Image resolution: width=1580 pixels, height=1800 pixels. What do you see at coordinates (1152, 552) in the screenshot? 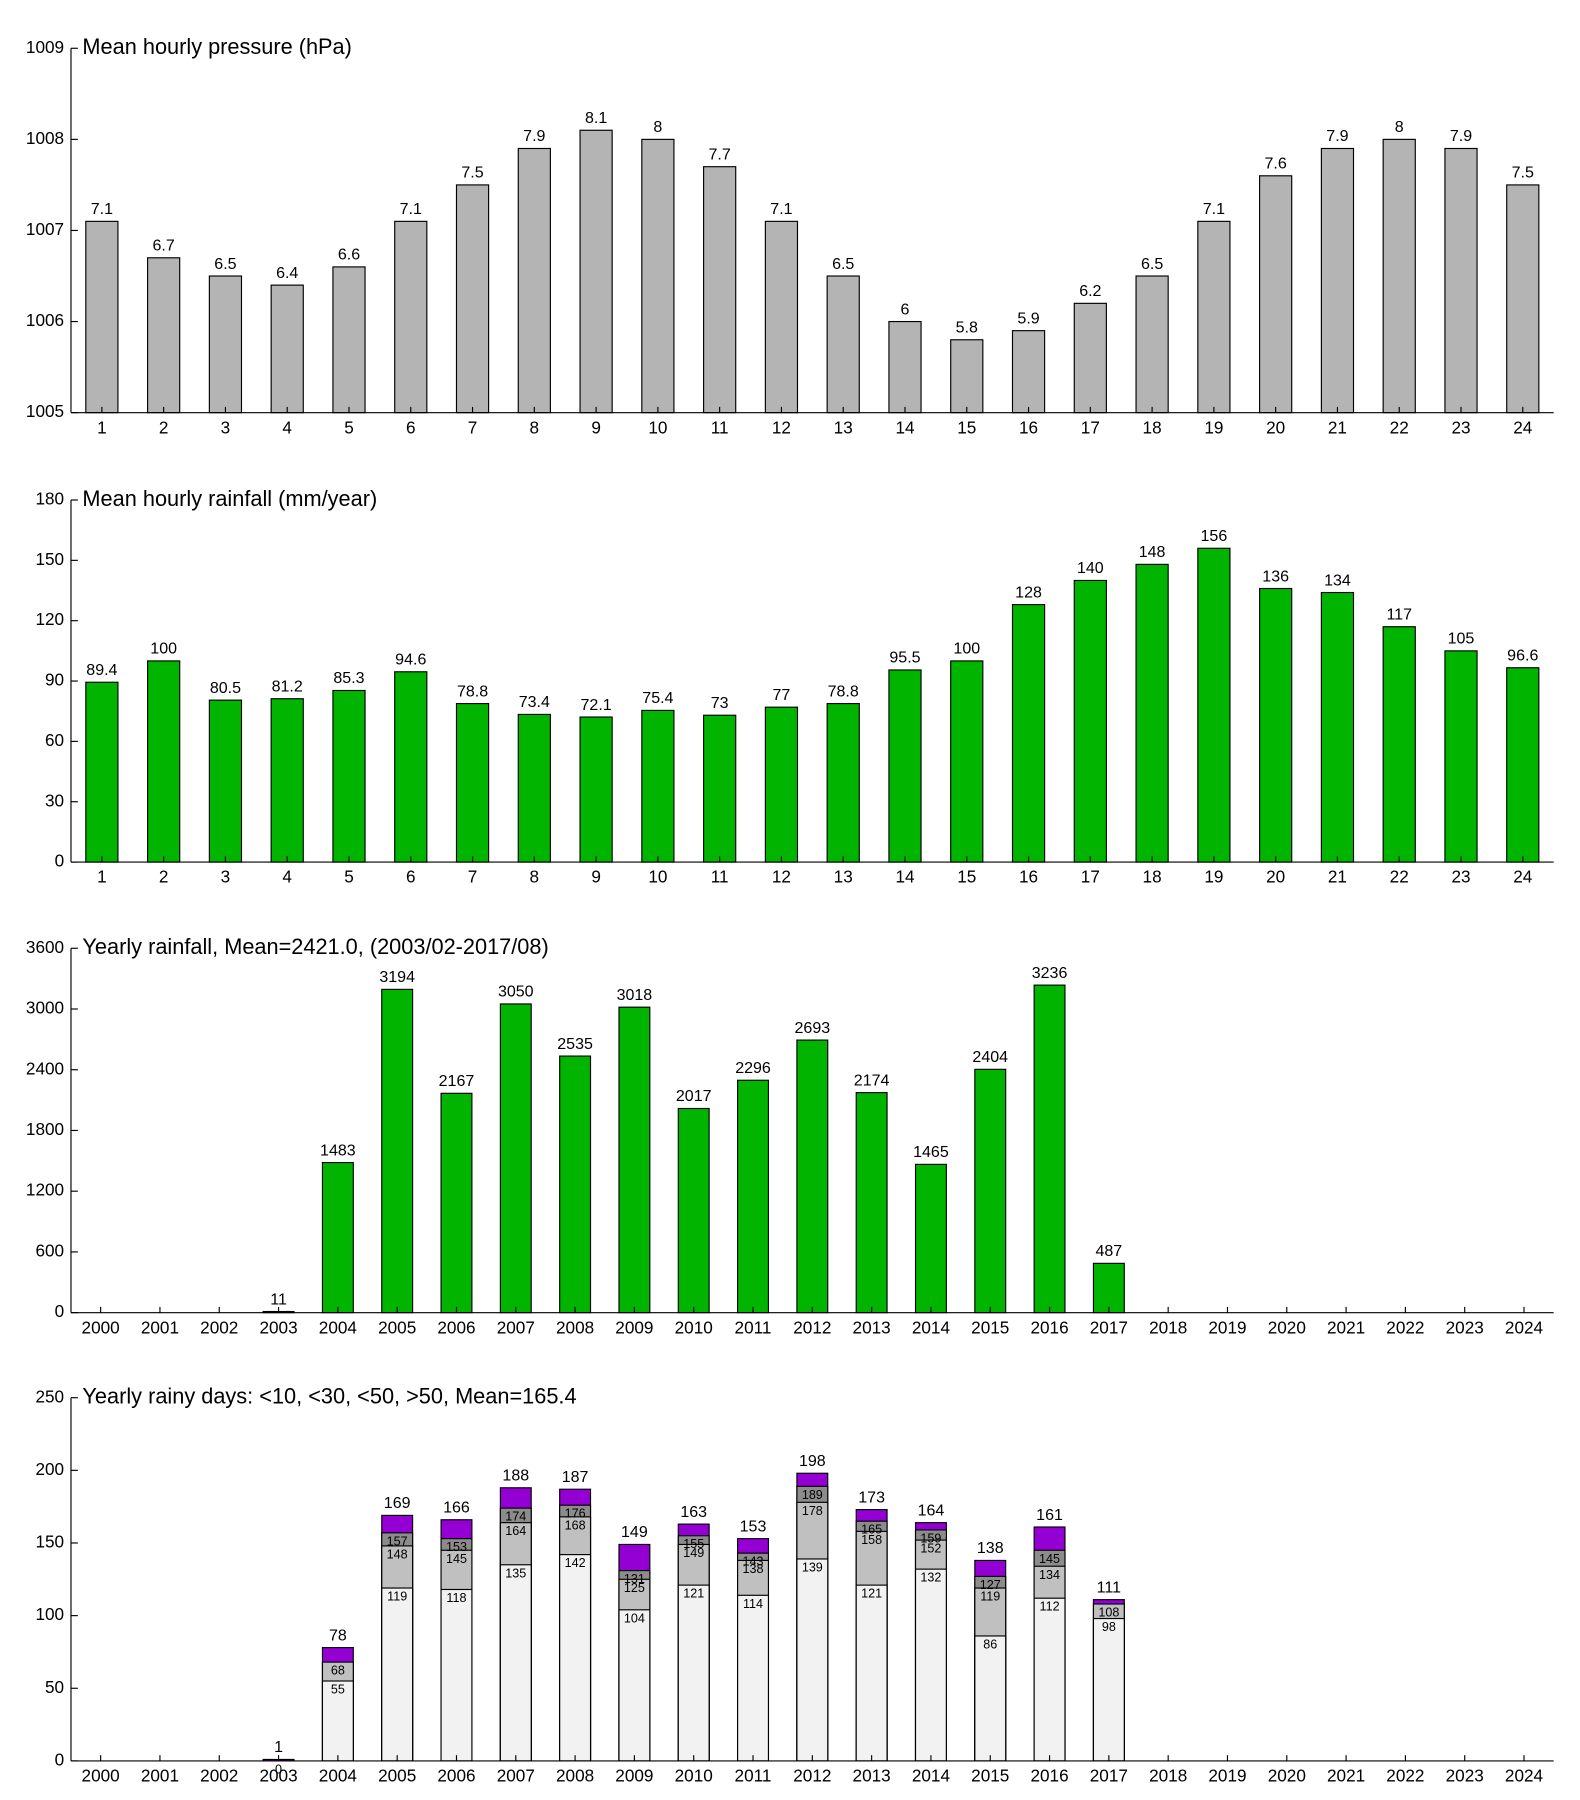
I see `data-label: 148` at bounding box center [1152, 552].